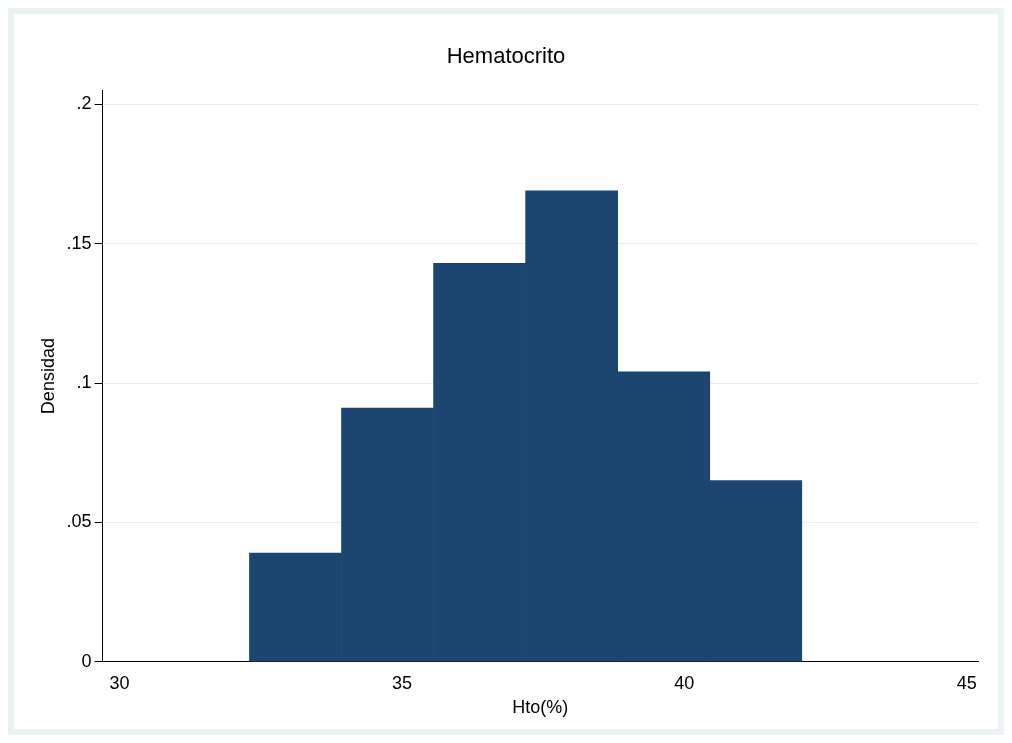 This screenshot has width=1012, height=743. I want to click on x-tick-label: 35, so click(401, 682).